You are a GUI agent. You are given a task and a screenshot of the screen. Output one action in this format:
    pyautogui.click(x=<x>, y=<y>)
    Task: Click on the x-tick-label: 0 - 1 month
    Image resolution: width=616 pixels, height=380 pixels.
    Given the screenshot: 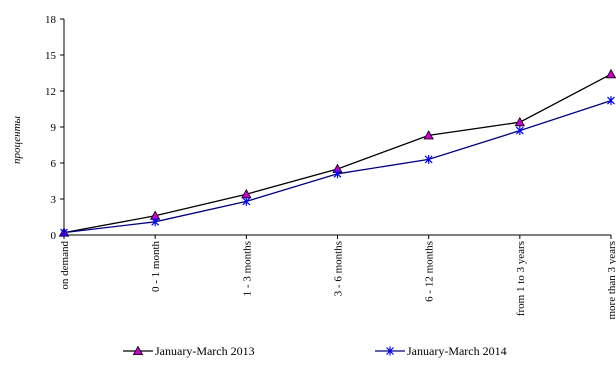 What is the action you would take?
    pyautogui.click(x=156, y=267)
    